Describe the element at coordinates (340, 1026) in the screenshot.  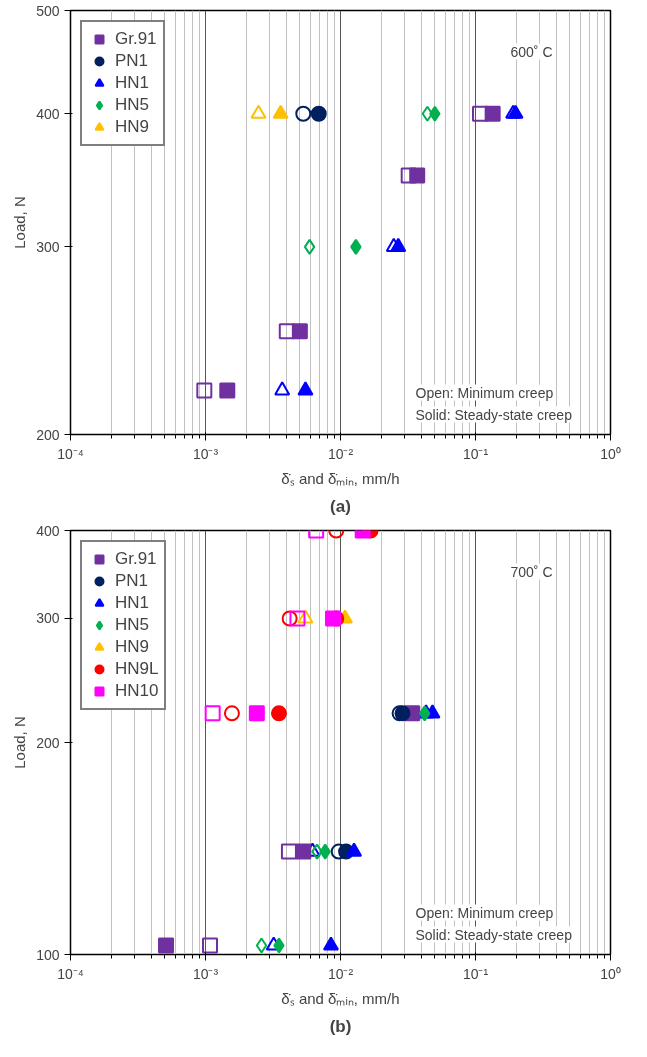
I see `text: (b)` at that location.